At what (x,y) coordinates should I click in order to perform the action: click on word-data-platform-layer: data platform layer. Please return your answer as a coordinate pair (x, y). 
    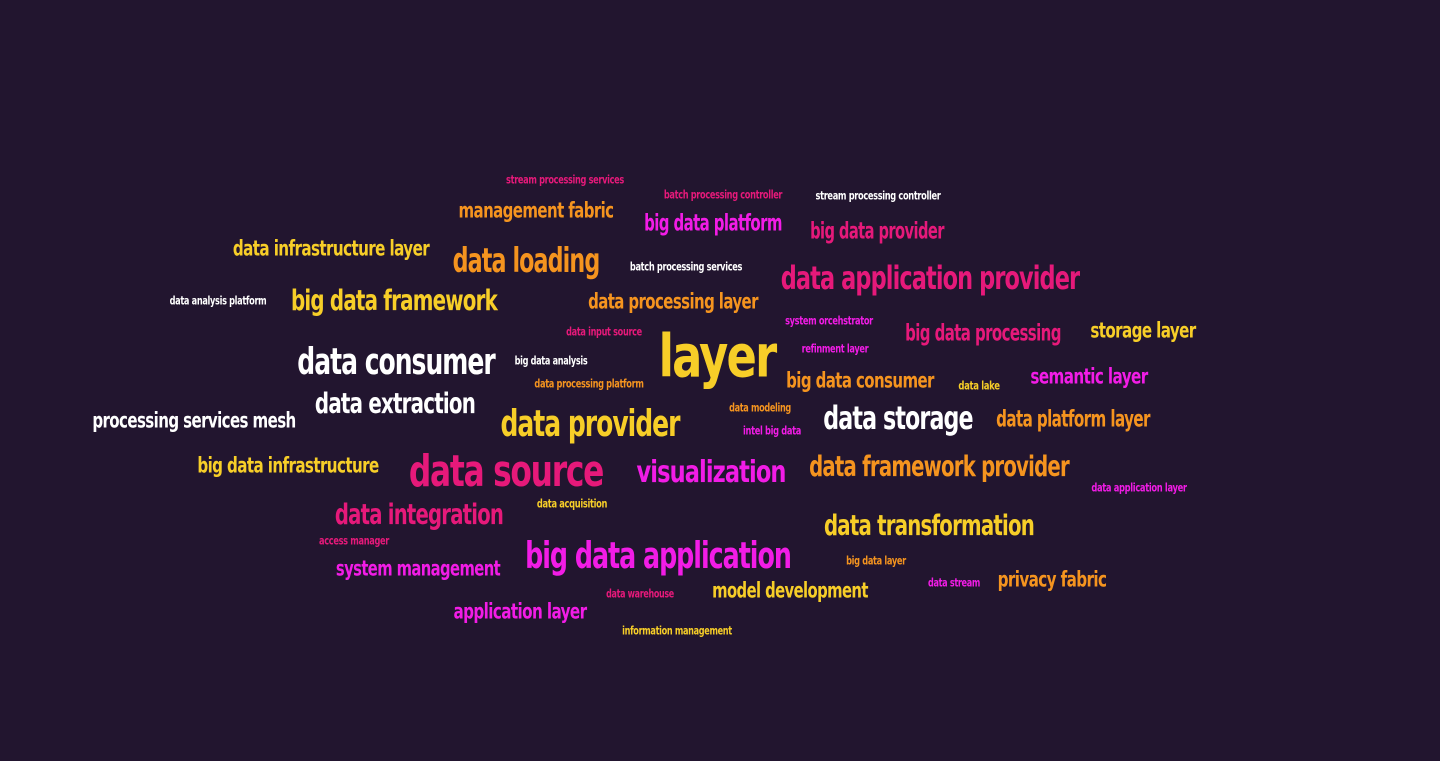
    Looking at the image, I should click on (1073, 419).